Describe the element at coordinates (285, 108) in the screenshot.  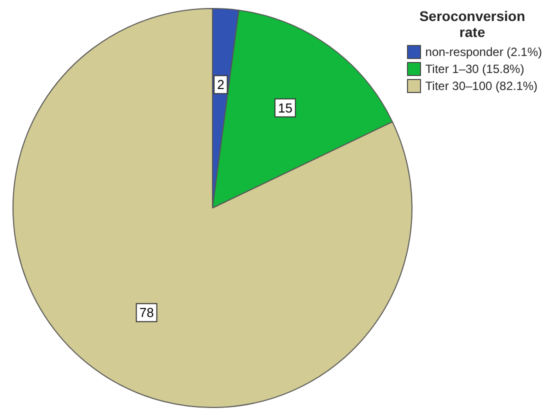
I see `data-label: 15` at that location.